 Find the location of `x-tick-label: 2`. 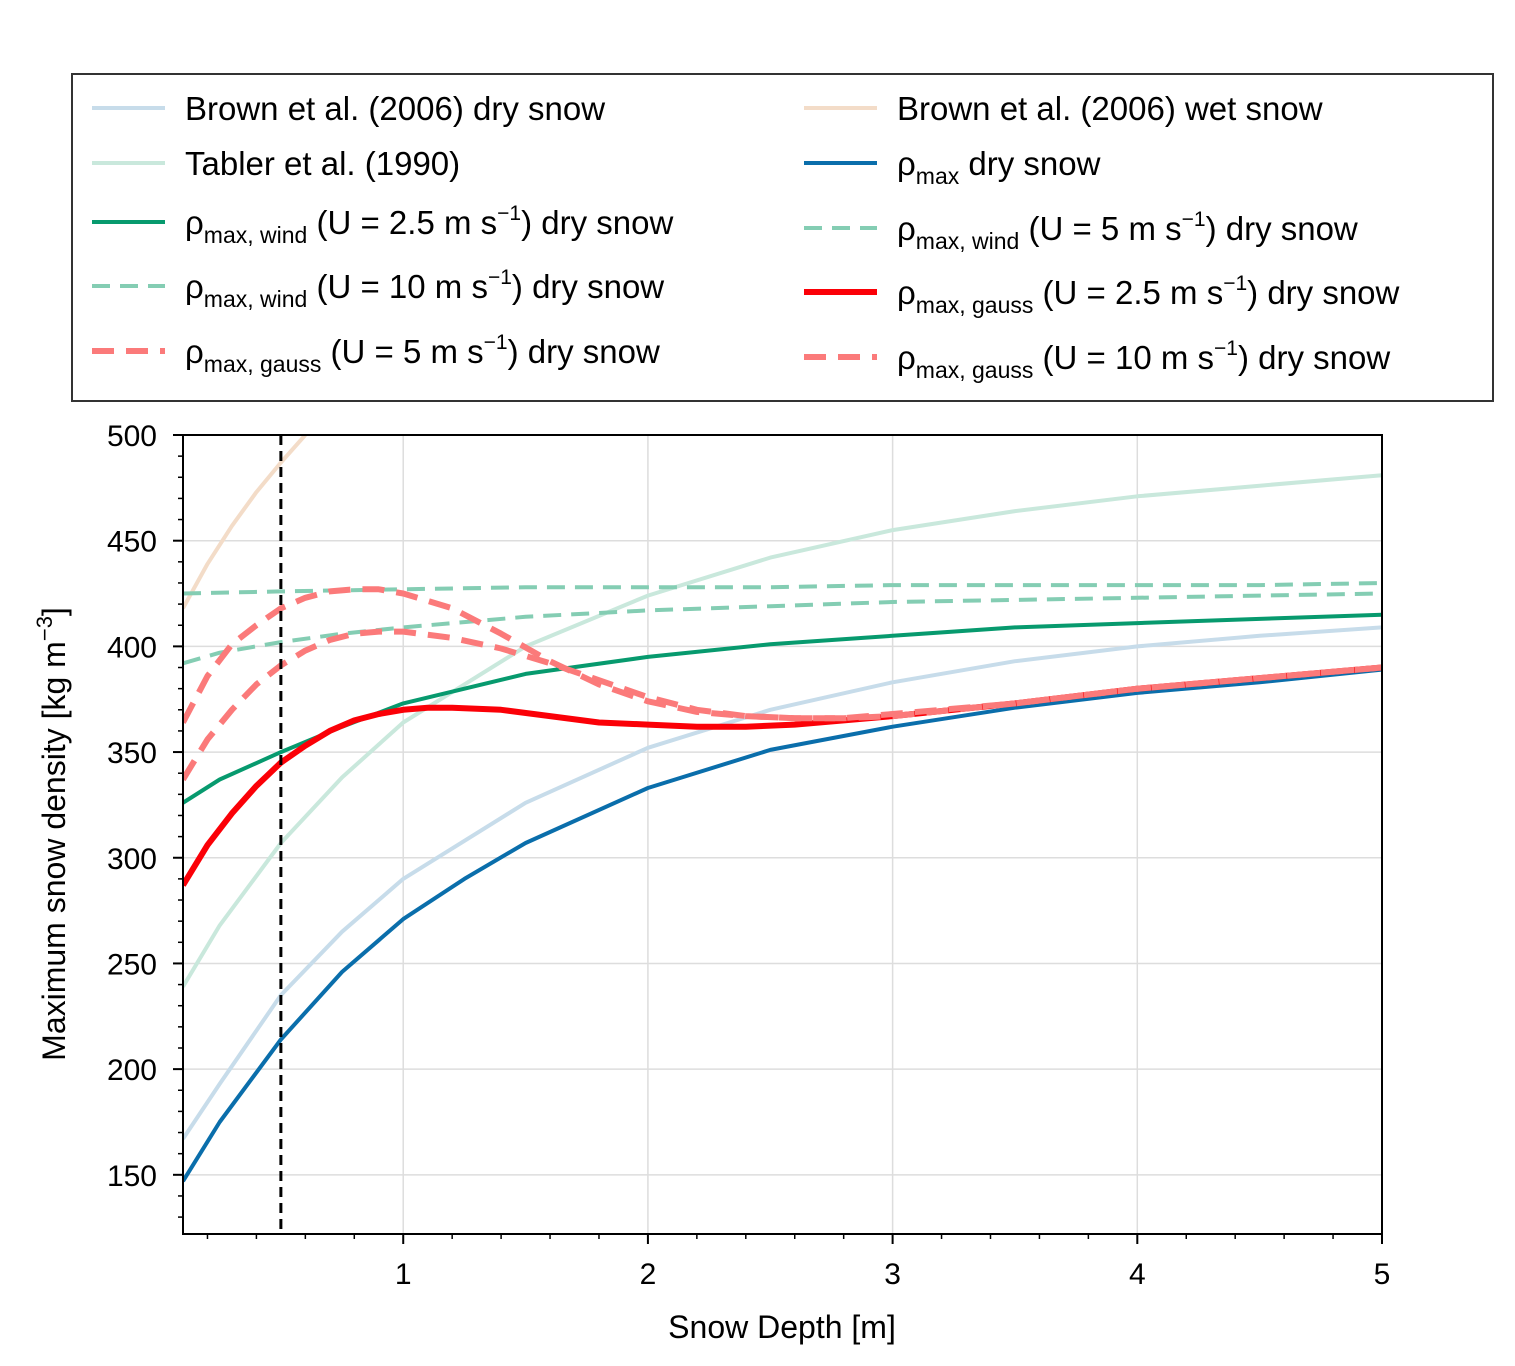

x-tick-label: 2 is located at coordinates (648, 1274).